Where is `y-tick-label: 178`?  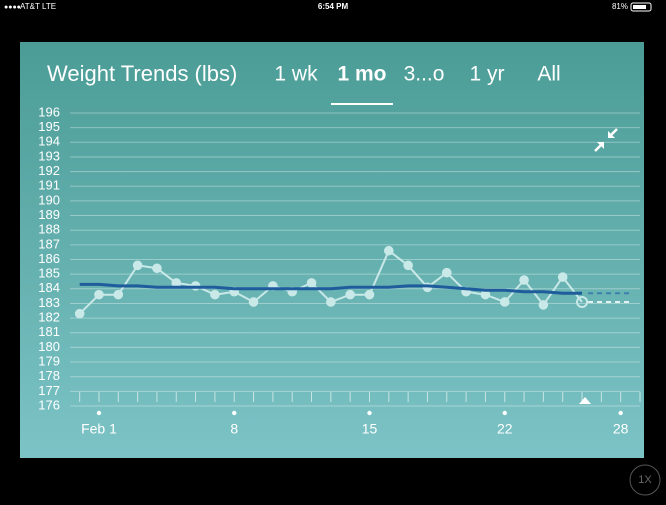 y-tick-label: 178 is located at coordinates (49, 375).